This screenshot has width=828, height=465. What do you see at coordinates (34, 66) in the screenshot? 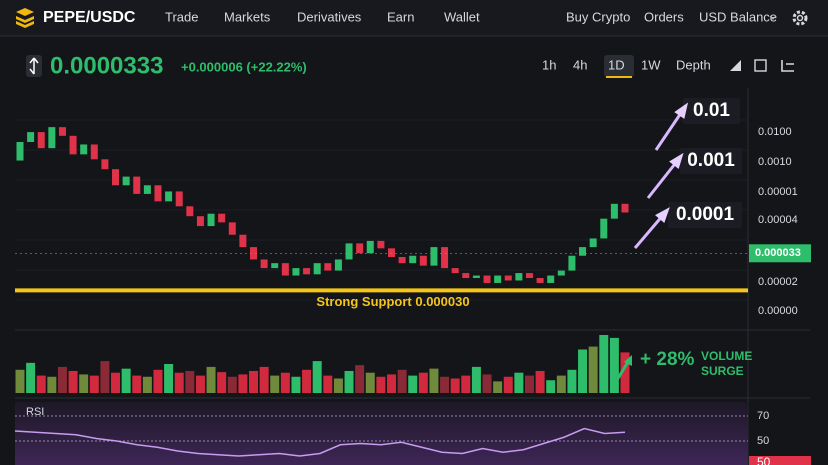
I see `swap-icon` at bounding box center [34, 66].